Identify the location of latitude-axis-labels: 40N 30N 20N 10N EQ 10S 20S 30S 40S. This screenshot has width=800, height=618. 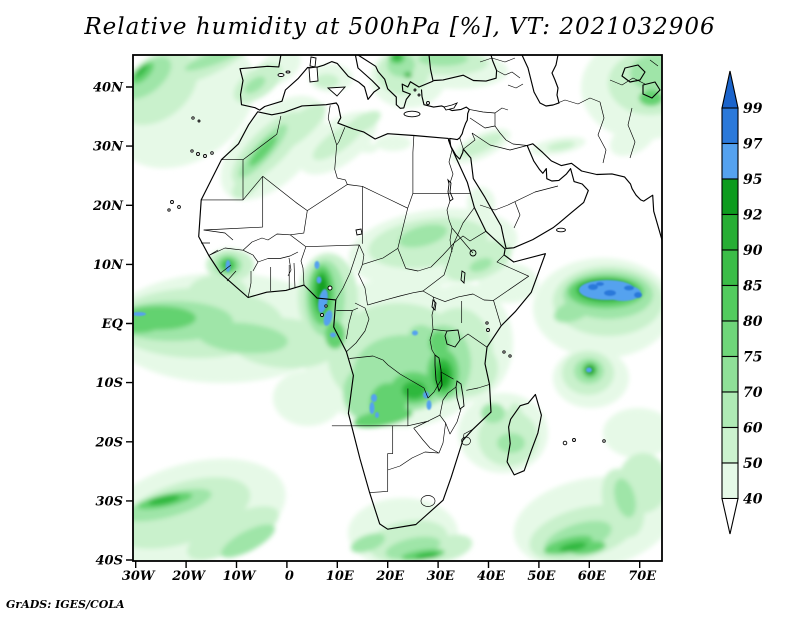
(108, 325).